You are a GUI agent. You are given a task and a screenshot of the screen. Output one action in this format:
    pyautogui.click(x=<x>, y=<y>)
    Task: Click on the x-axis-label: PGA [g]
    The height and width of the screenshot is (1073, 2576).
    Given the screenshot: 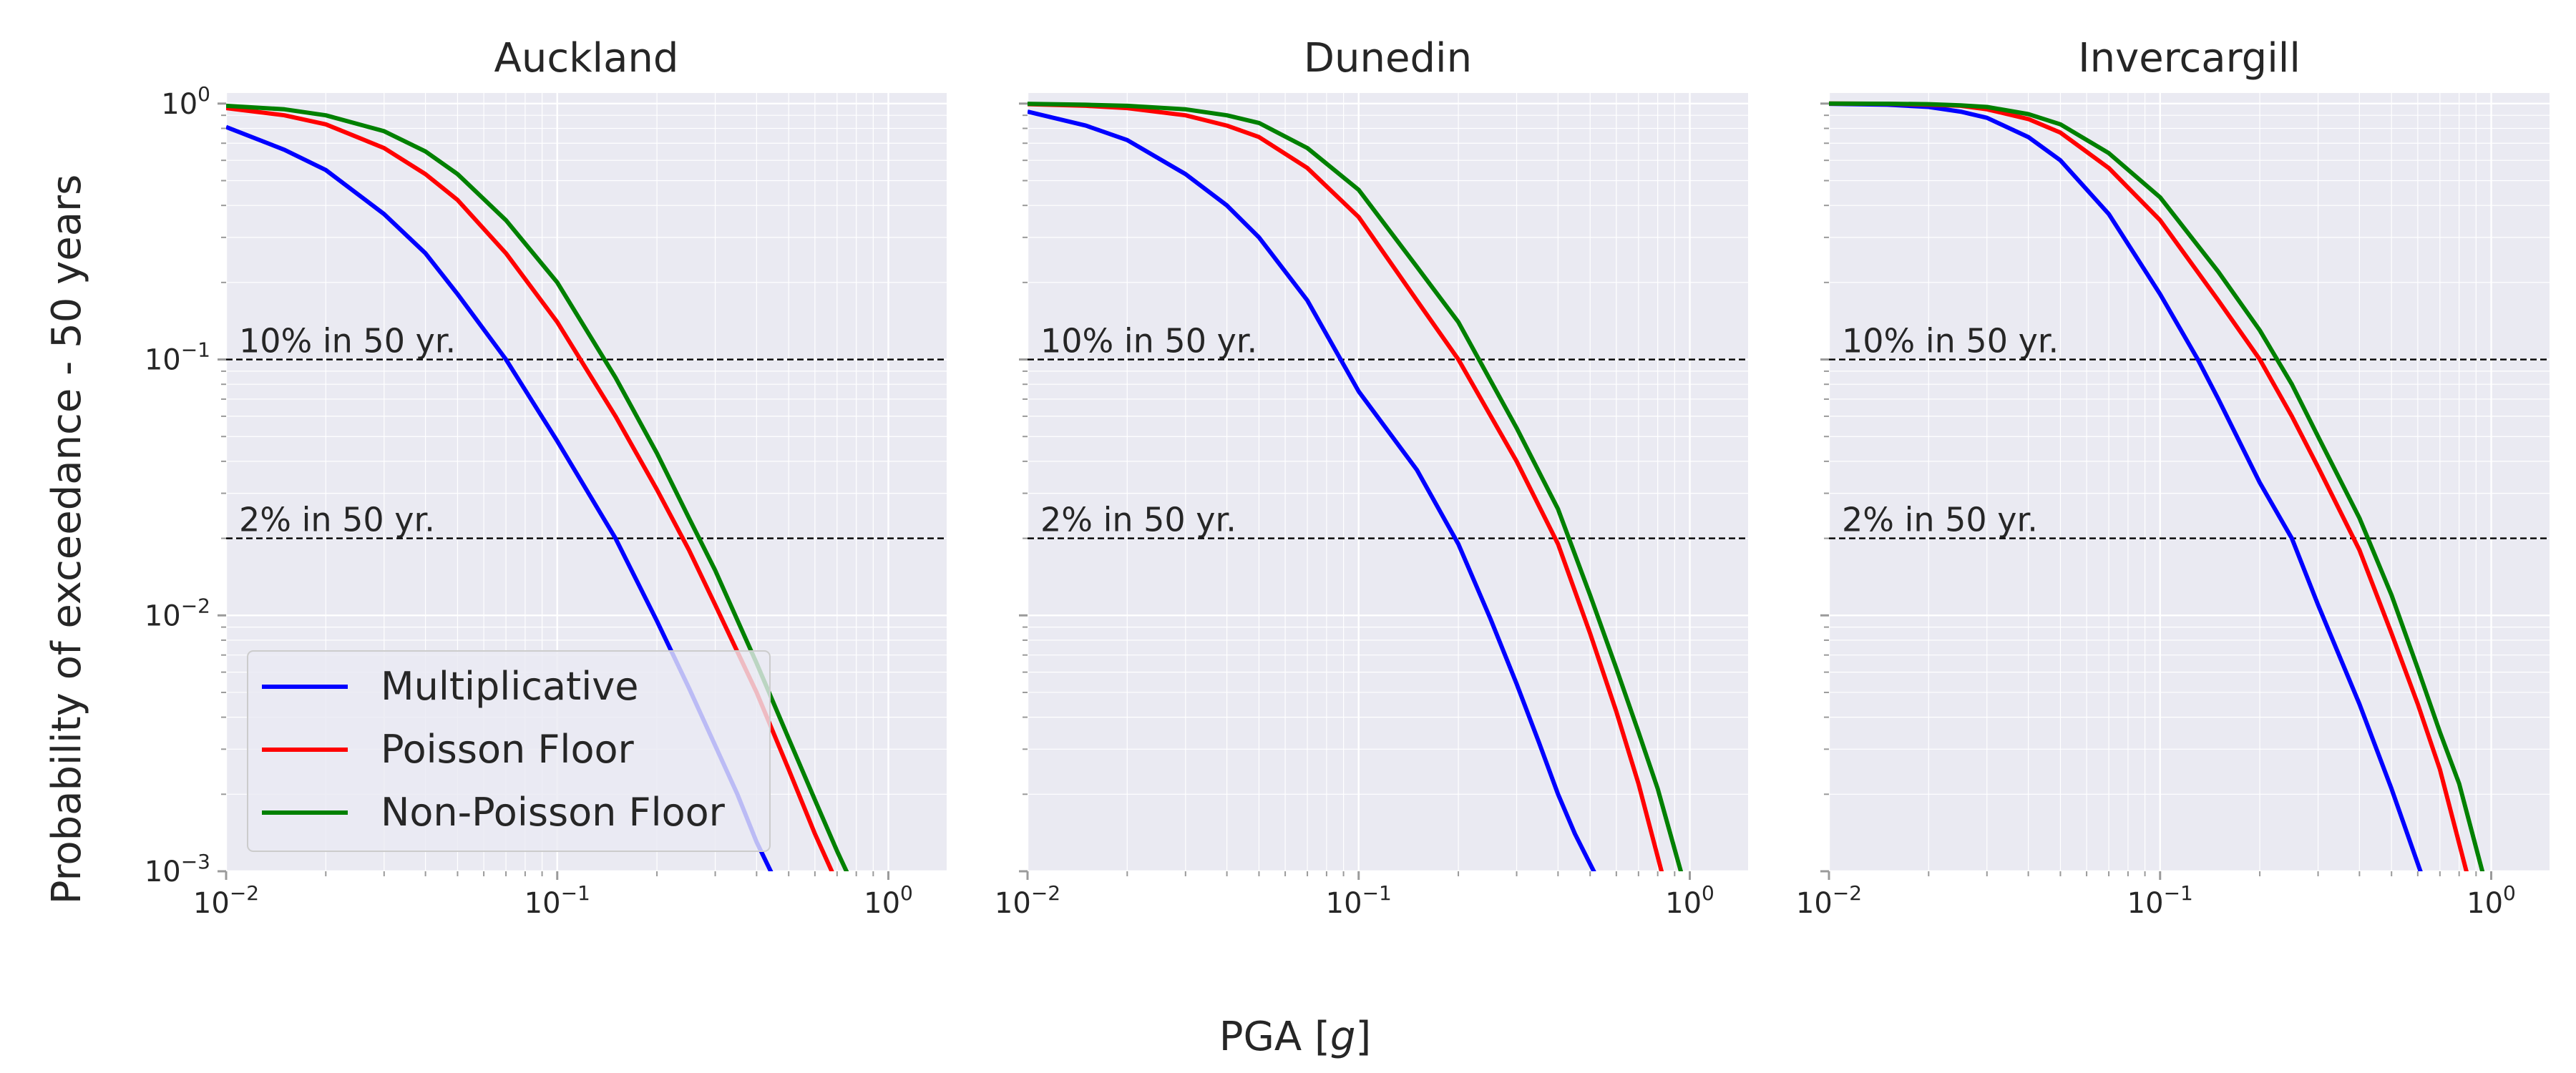 What is the action you would take?
    pyautogui.click(x=1295, y=1037)
    